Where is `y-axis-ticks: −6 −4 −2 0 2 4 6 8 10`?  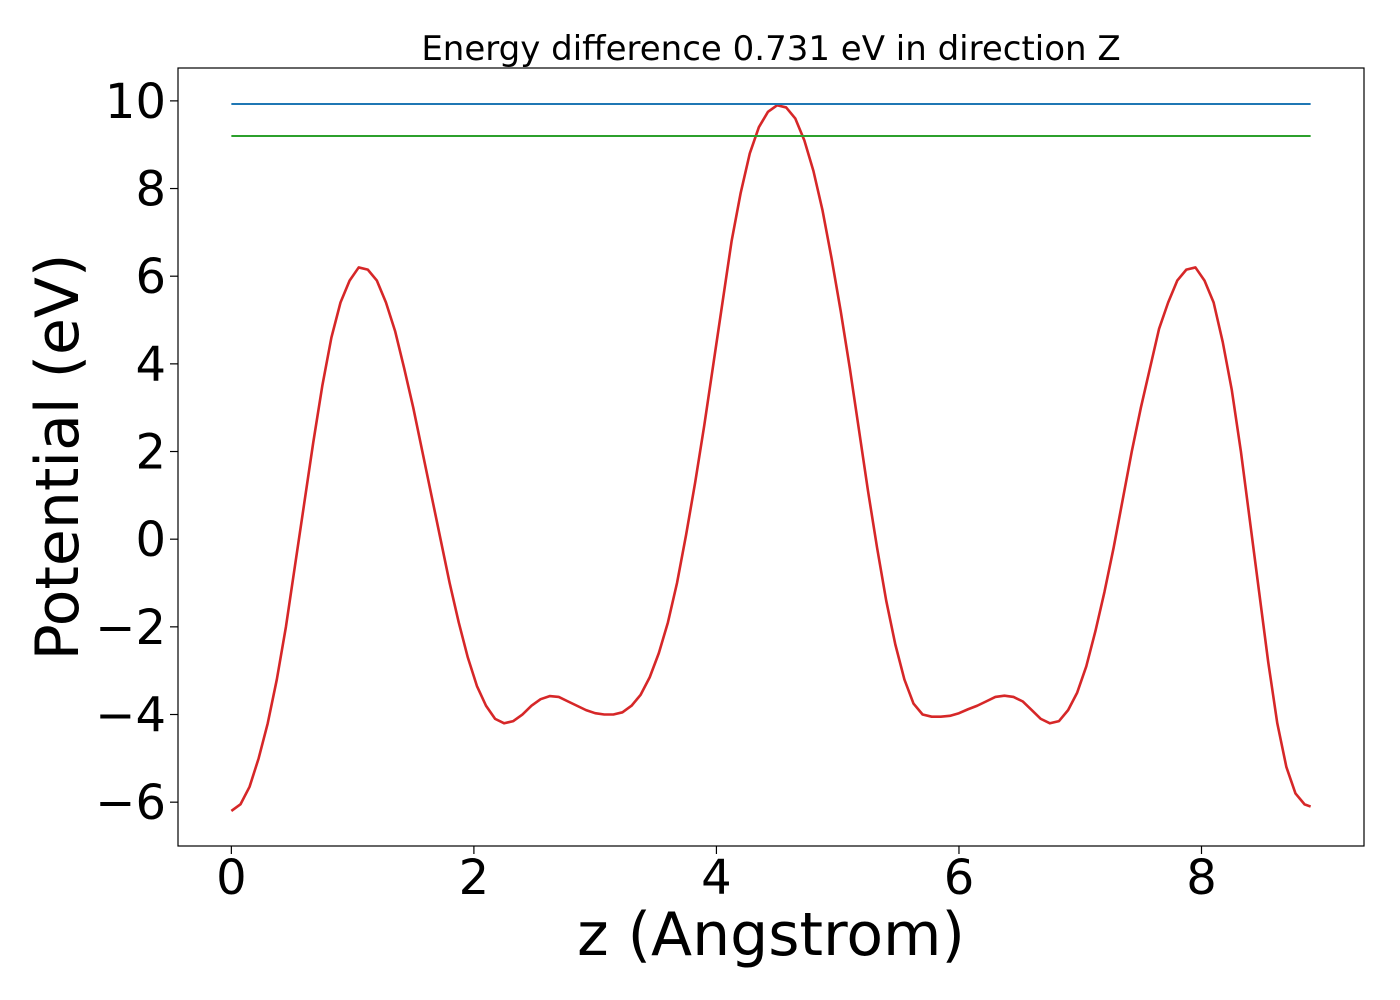 y-axis-ticks: −6 −4 −2 0 2 4 6 8 10 is located at coordinates (136, 452).